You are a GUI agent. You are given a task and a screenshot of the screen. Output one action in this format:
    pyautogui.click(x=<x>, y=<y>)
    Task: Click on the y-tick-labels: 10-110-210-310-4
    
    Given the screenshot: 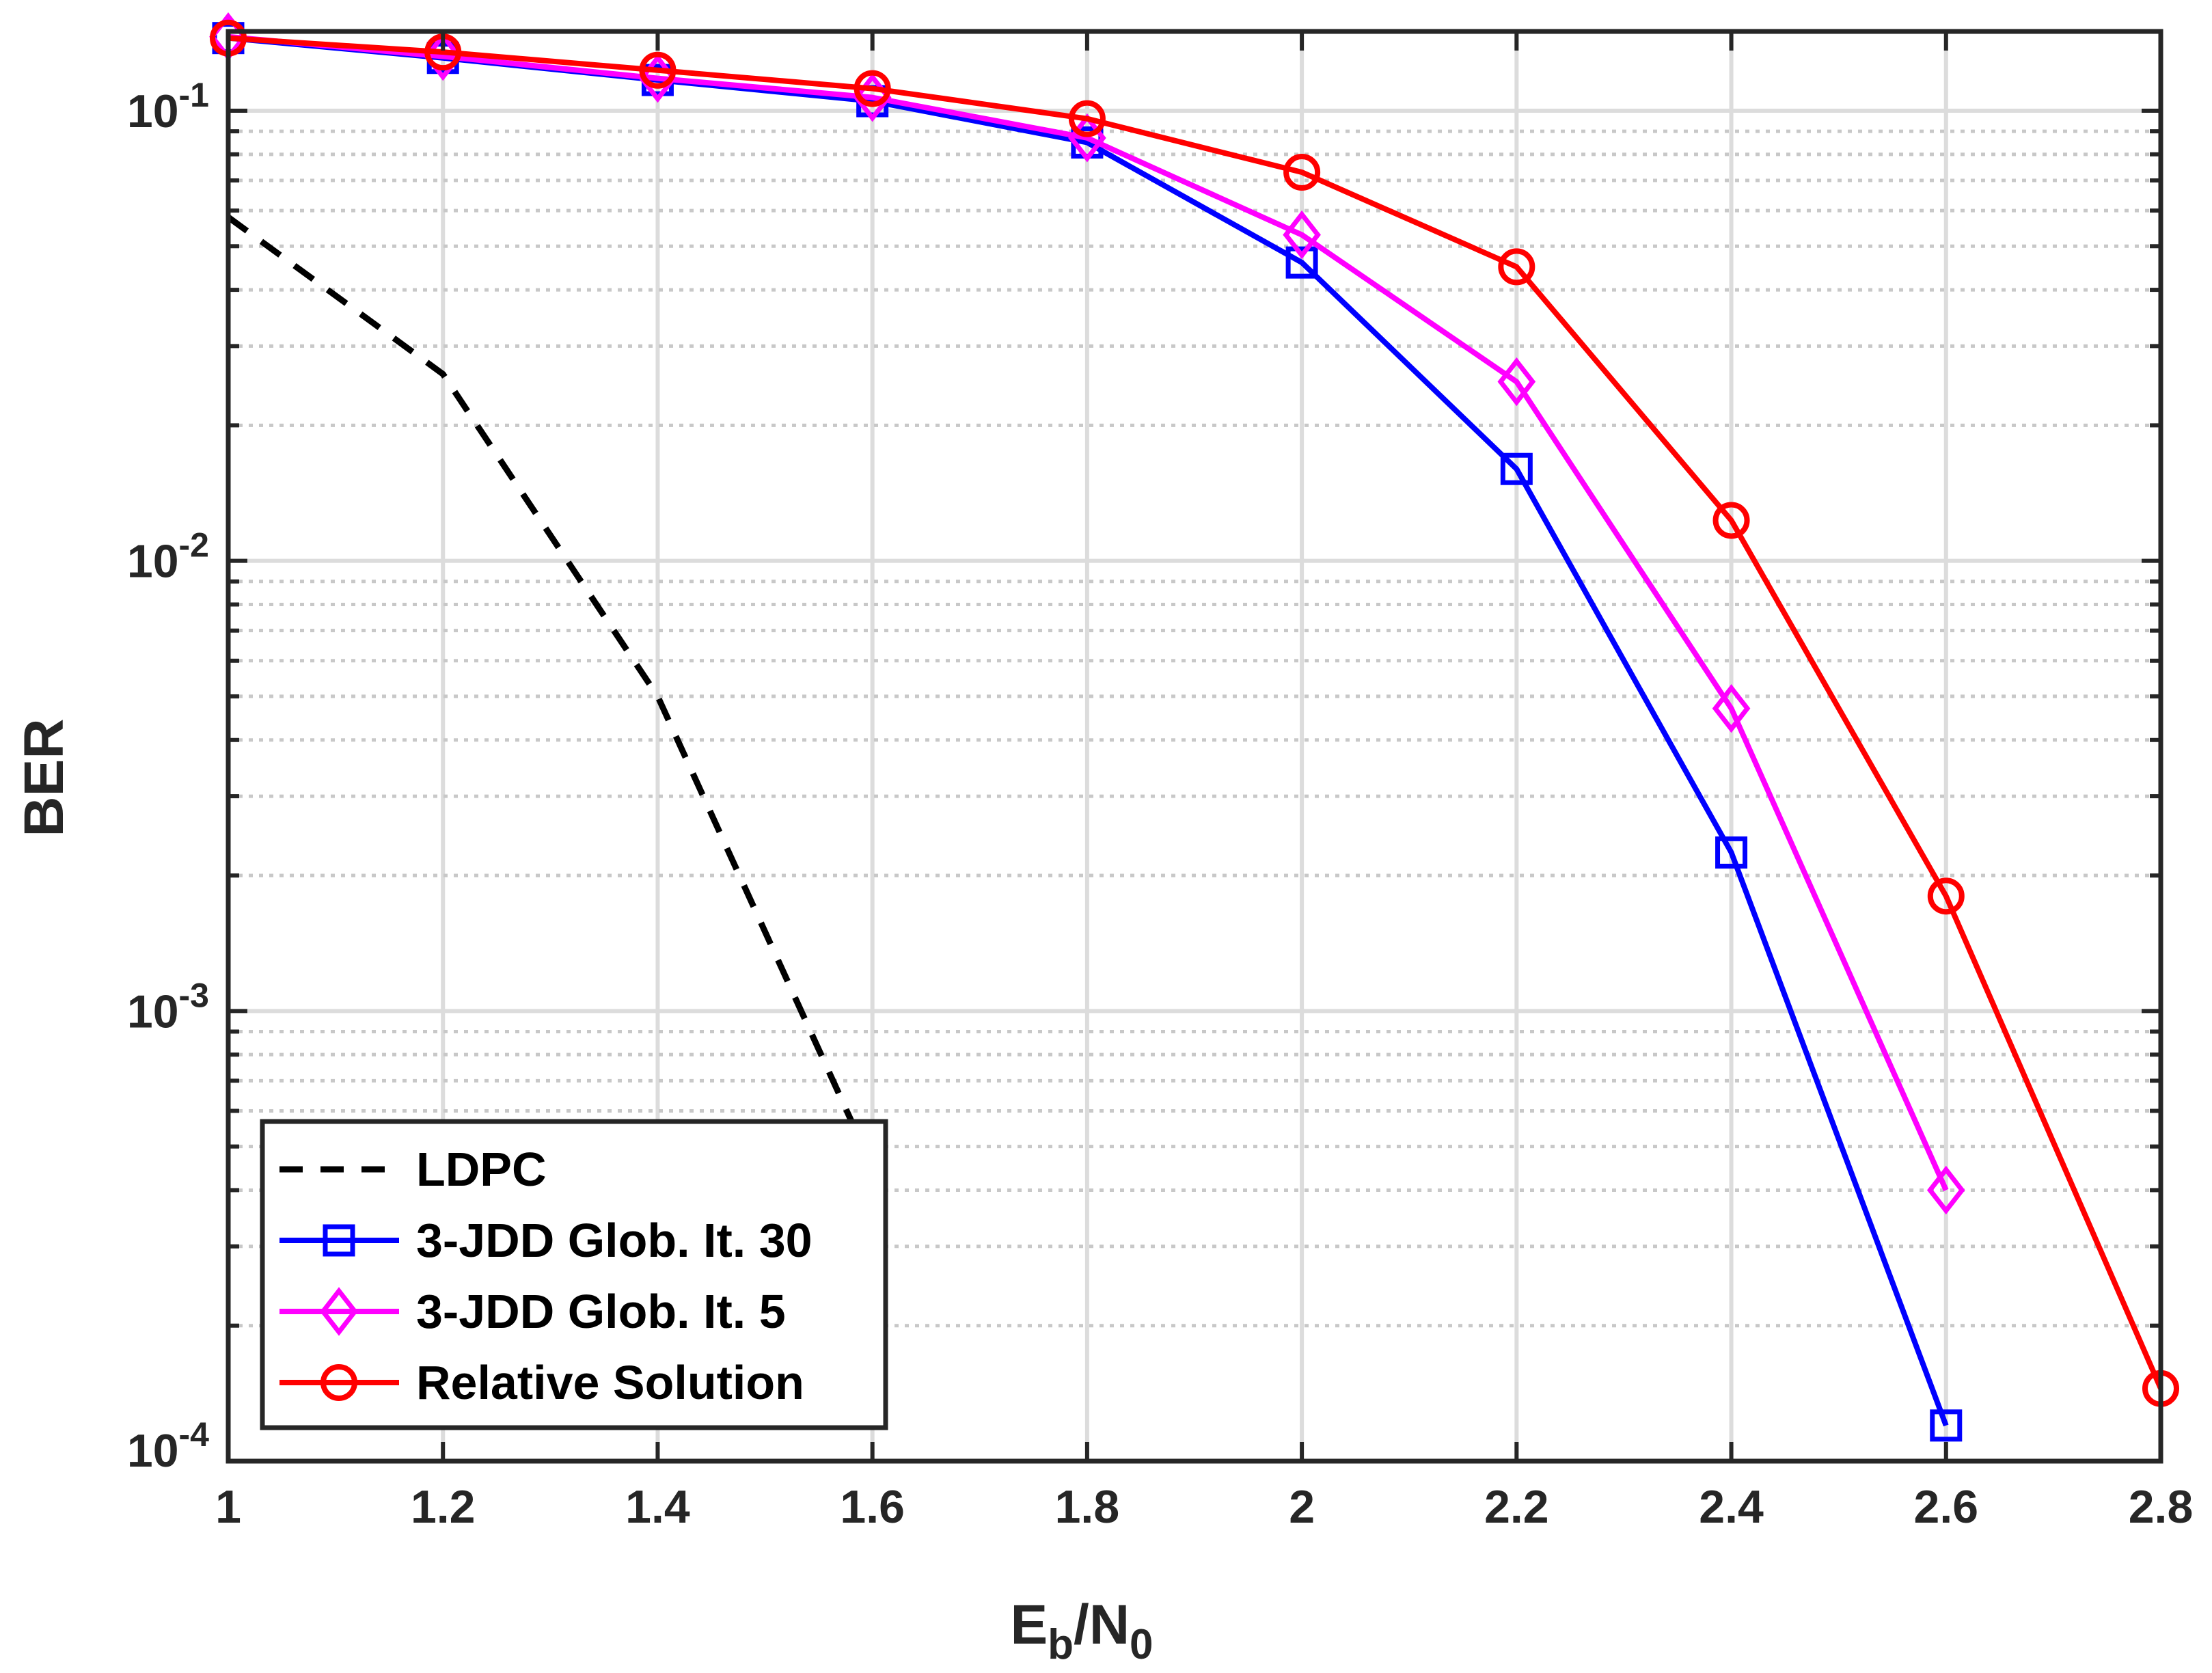 What is the action you would take?
    pyautogui.click(x=168, y=776)
    